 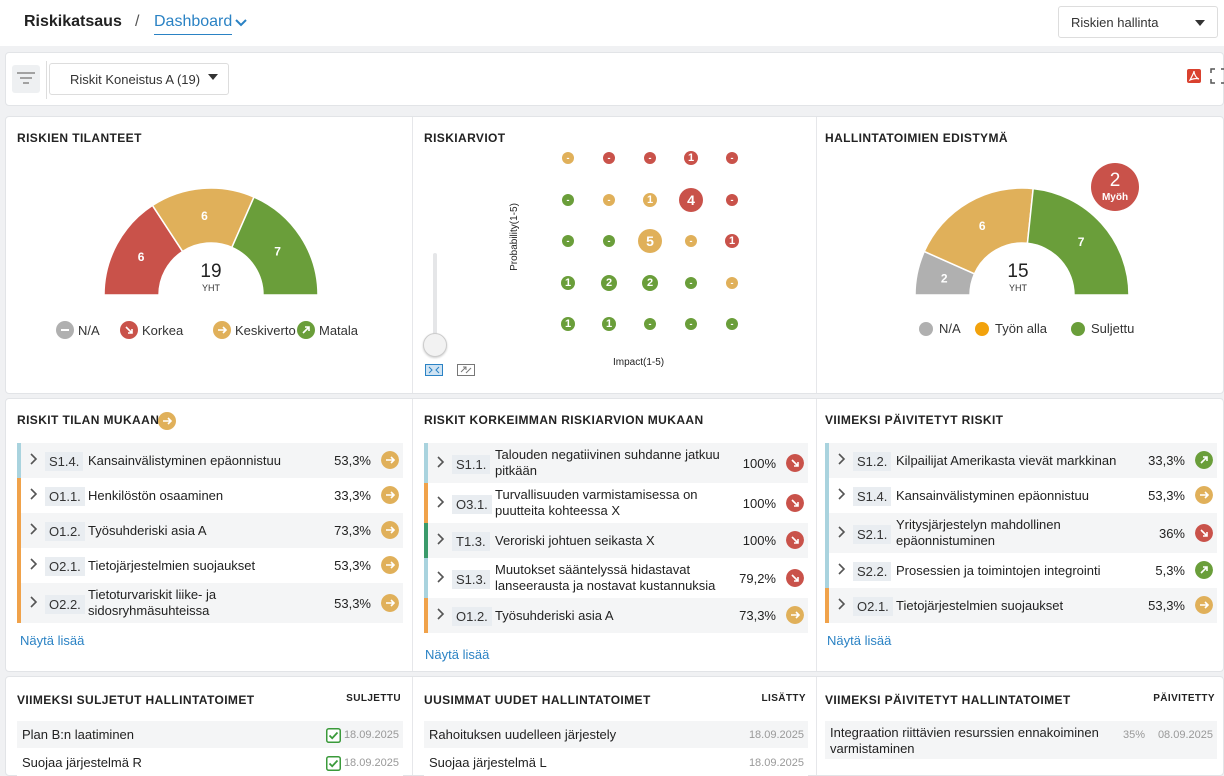 What do you see at coordinates (211, 239) in the screenshot?
I see `risk-status-gauge: 6 6 7` at bounding box center [211, 239].